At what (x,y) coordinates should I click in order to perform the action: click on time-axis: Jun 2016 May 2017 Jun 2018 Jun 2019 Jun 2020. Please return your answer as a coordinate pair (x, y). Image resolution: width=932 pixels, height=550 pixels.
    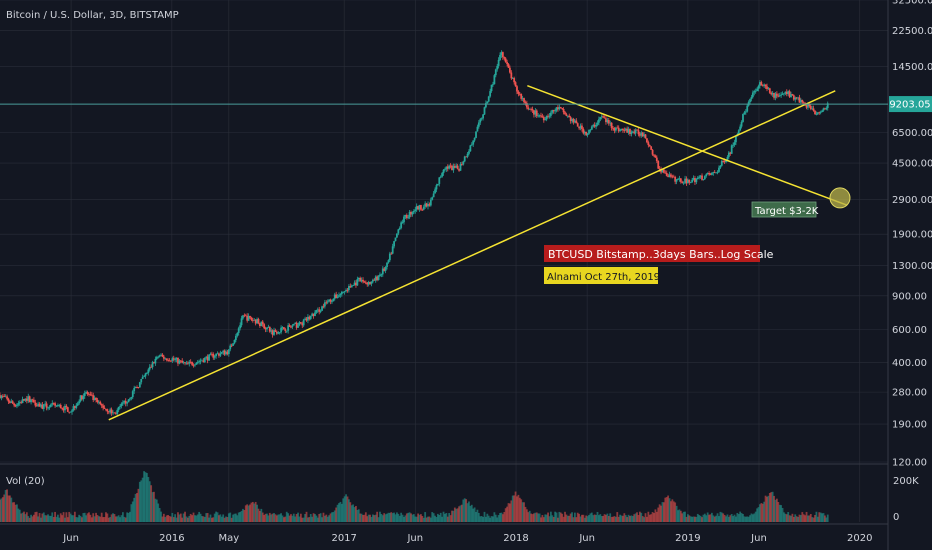
    Looking at the image, I should click on (467, 538).